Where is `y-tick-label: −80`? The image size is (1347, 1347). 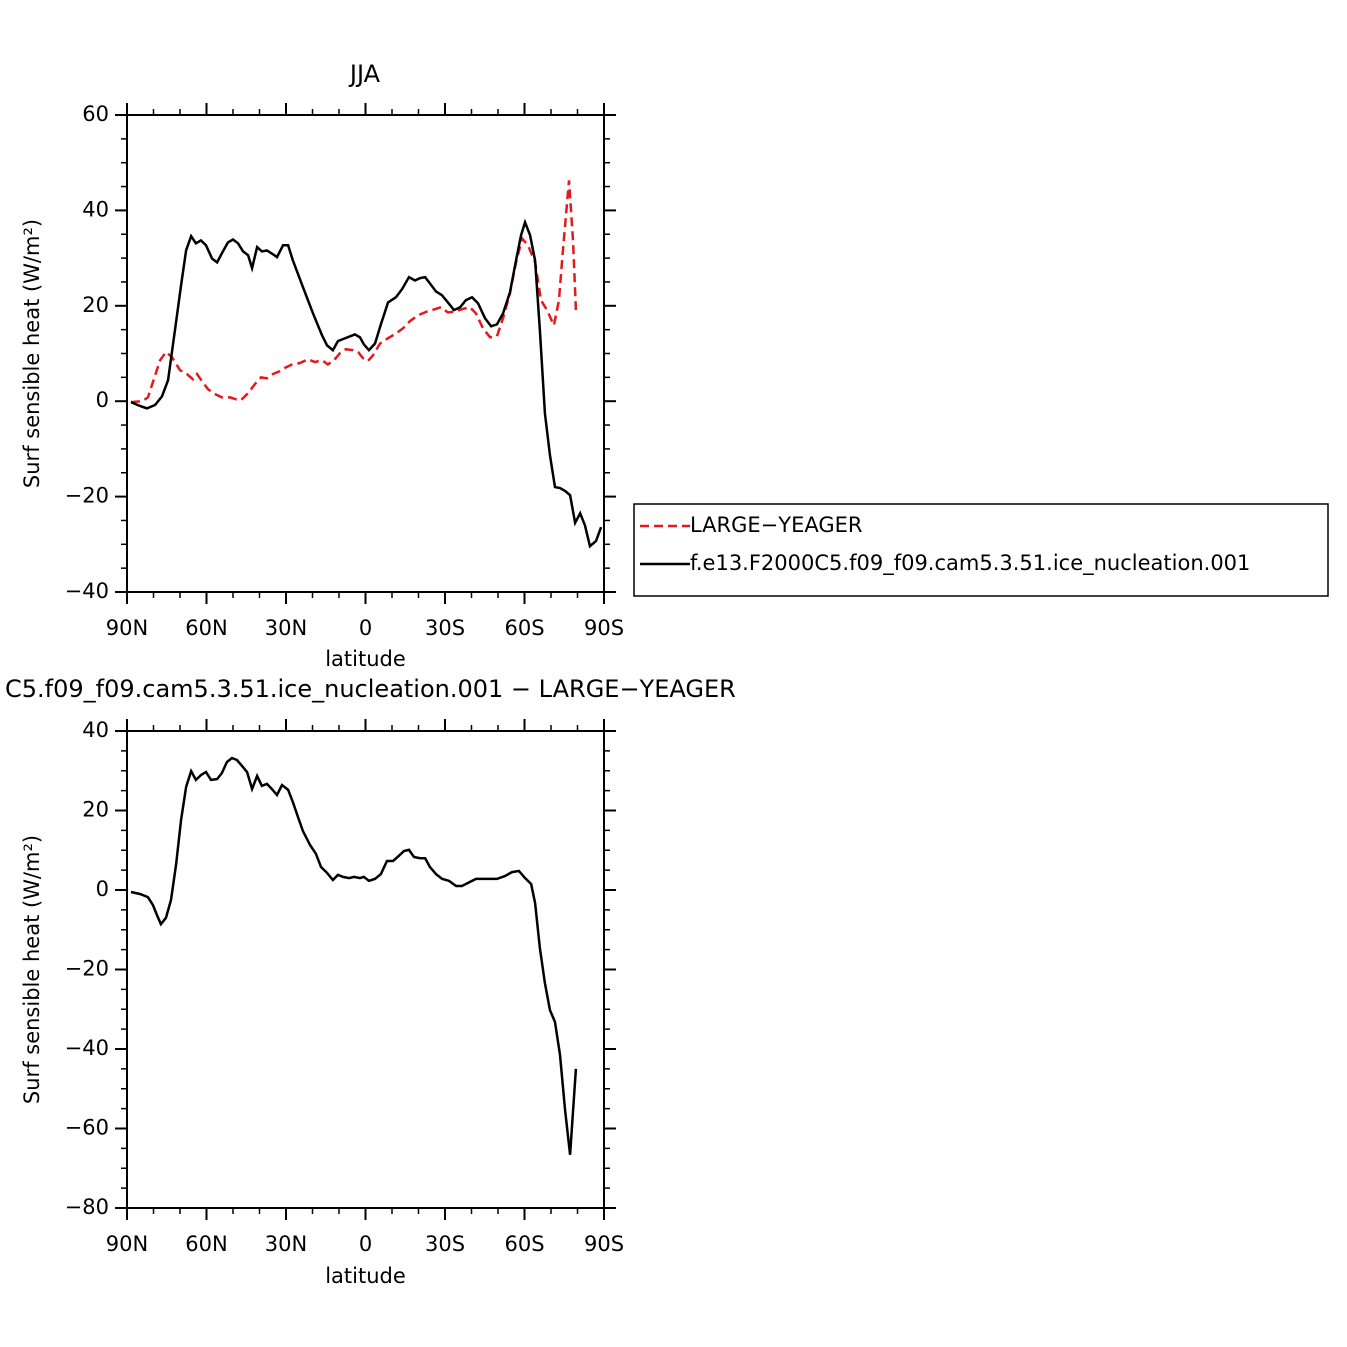
y-tick-label: −80 is located at coordinates (87, 1207).